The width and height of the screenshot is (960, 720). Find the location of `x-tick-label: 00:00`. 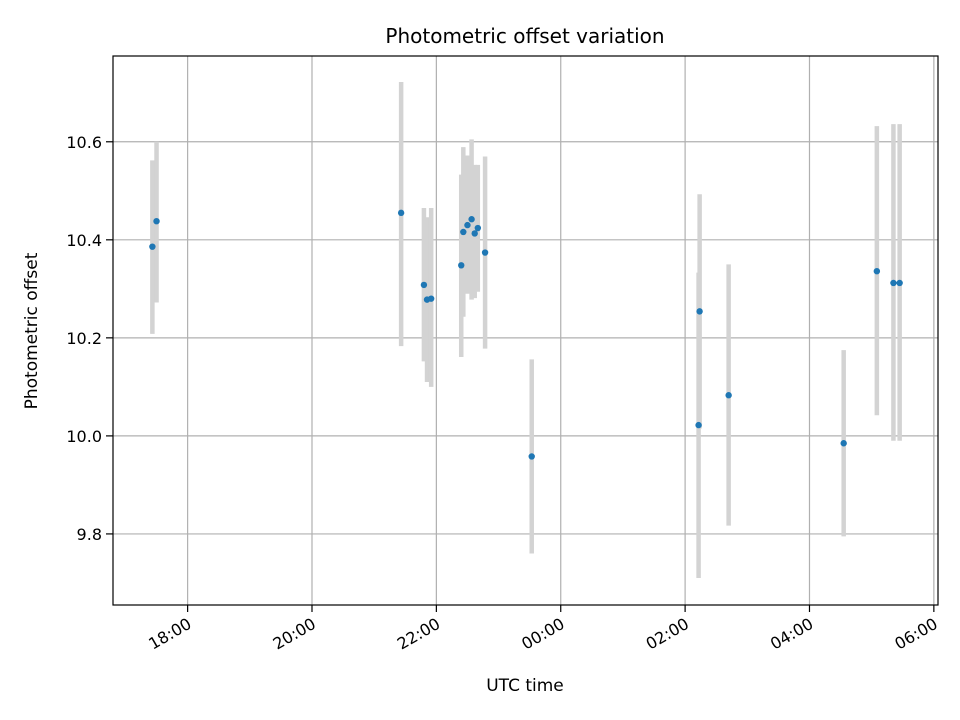

x-tick-label: 00:00 is located at coordinates (542, 634).